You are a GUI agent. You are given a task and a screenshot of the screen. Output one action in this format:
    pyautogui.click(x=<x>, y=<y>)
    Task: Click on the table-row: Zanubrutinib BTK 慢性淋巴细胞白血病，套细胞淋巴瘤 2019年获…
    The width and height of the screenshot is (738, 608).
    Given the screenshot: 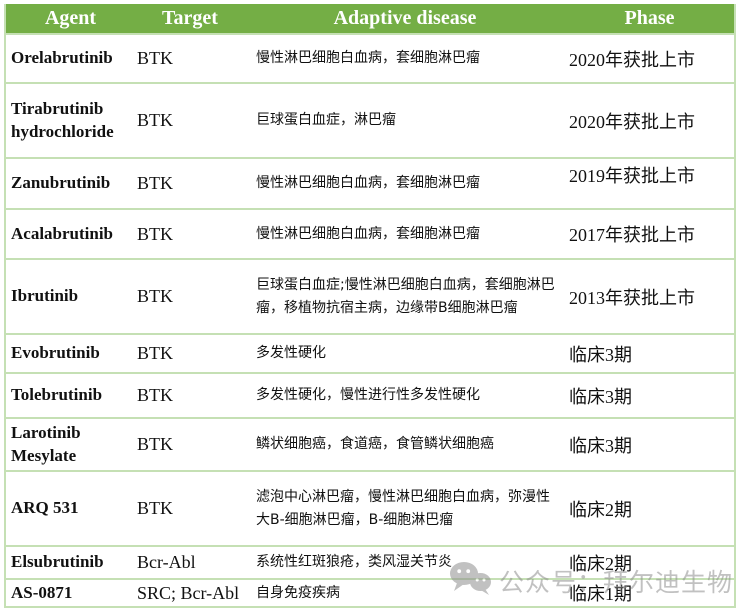 What is the action you would take?
    pyautogui.click(x=370, y=183)
    